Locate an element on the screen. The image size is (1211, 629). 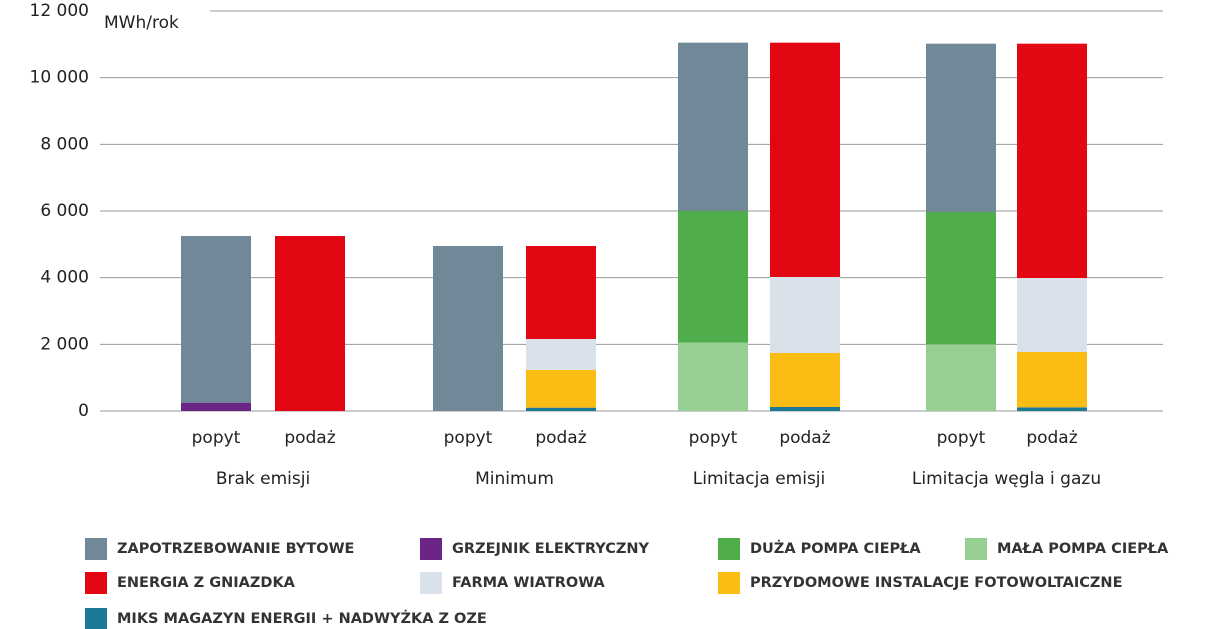
group-label: Limitacja emisji is located at coordinates (759, 479).